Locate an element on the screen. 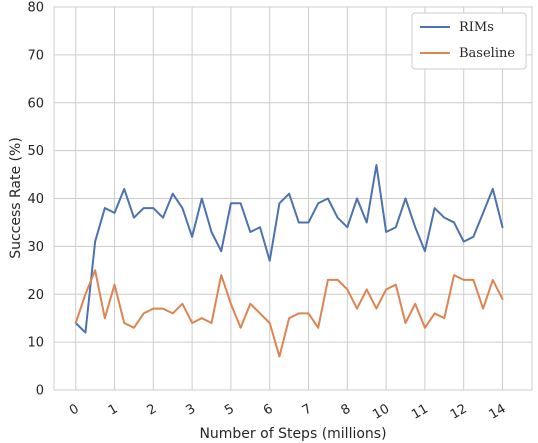 The width and height of the screenshot is (538, 443). y-tick-label: 10 is located at coordinates (35, 343).